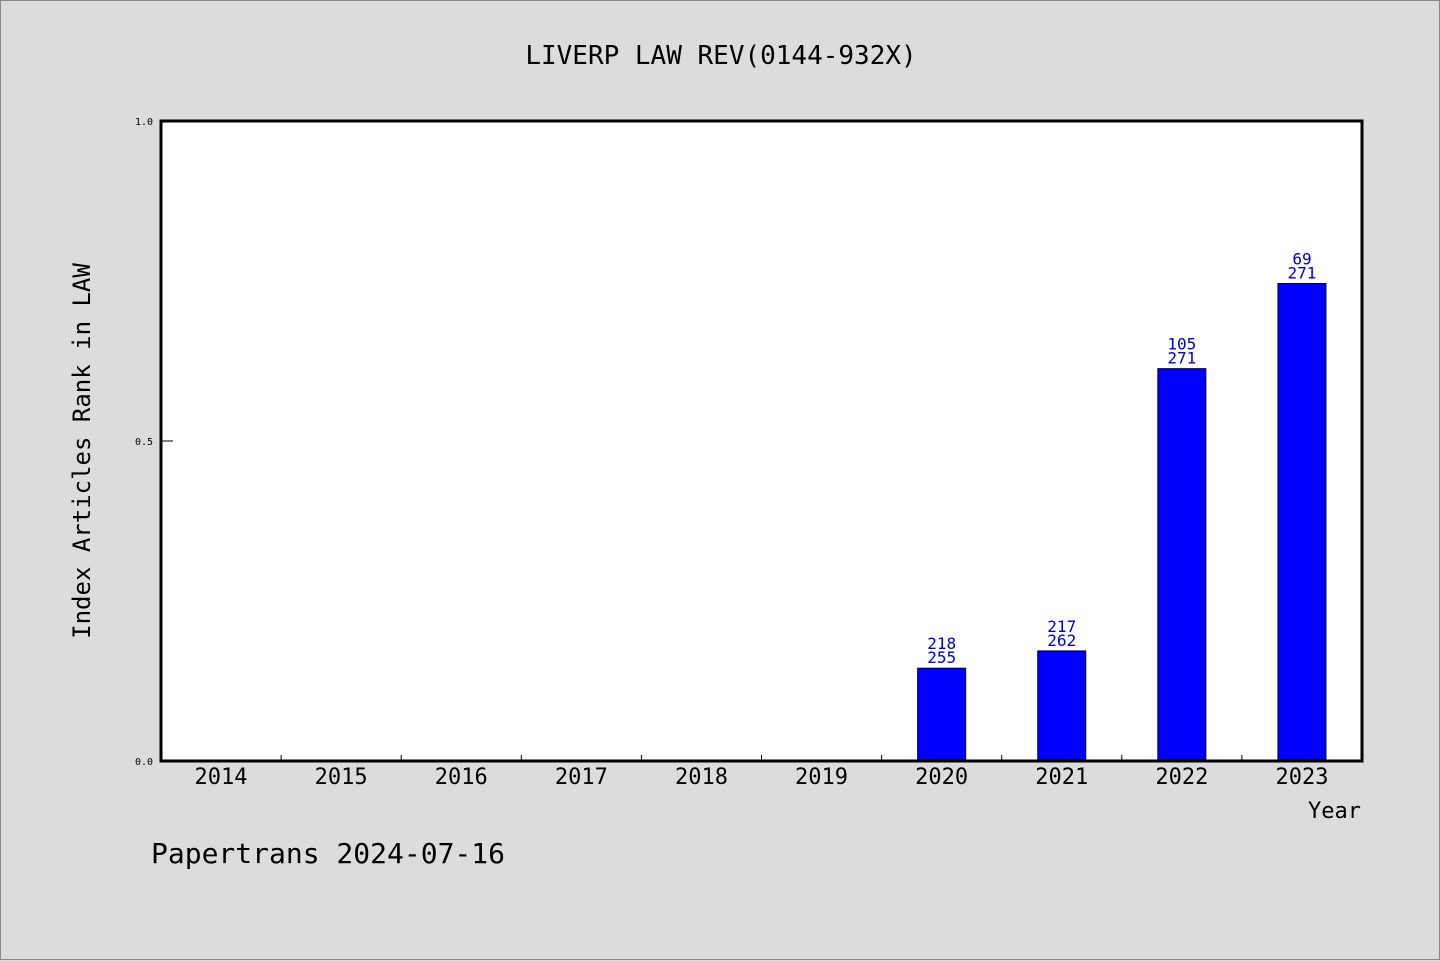 The width and height of the screenshot is (1440, 961). I want to click on bar-label-rank: 69, so click(1301, 259).